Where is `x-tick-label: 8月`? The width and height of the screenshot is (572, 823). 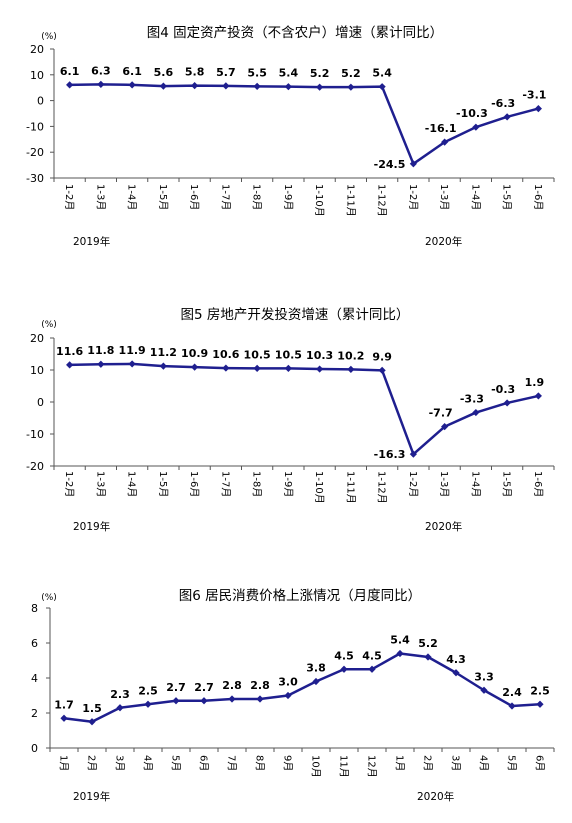
x-tick-label: 8月 is located at coordinates (260, 763).